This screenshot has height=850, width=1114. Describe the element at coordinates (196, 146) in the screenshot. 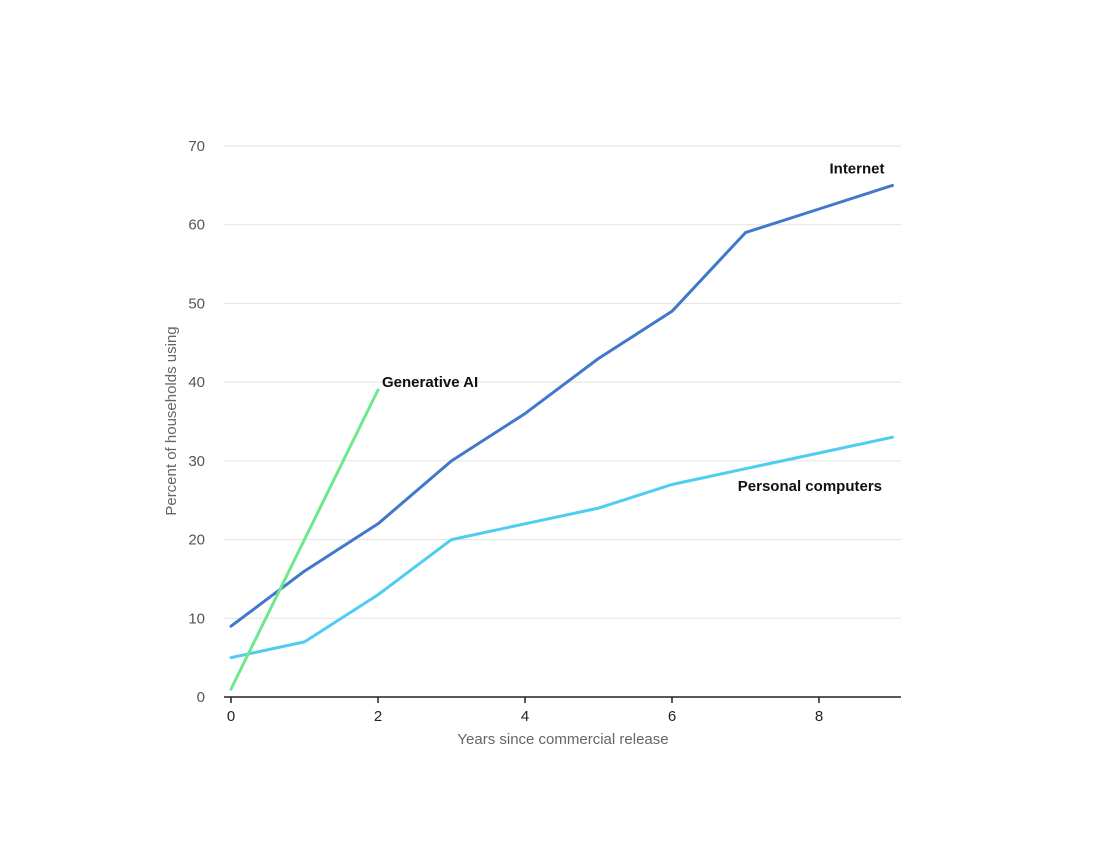

I see `y-tick-label: 70` at that location.